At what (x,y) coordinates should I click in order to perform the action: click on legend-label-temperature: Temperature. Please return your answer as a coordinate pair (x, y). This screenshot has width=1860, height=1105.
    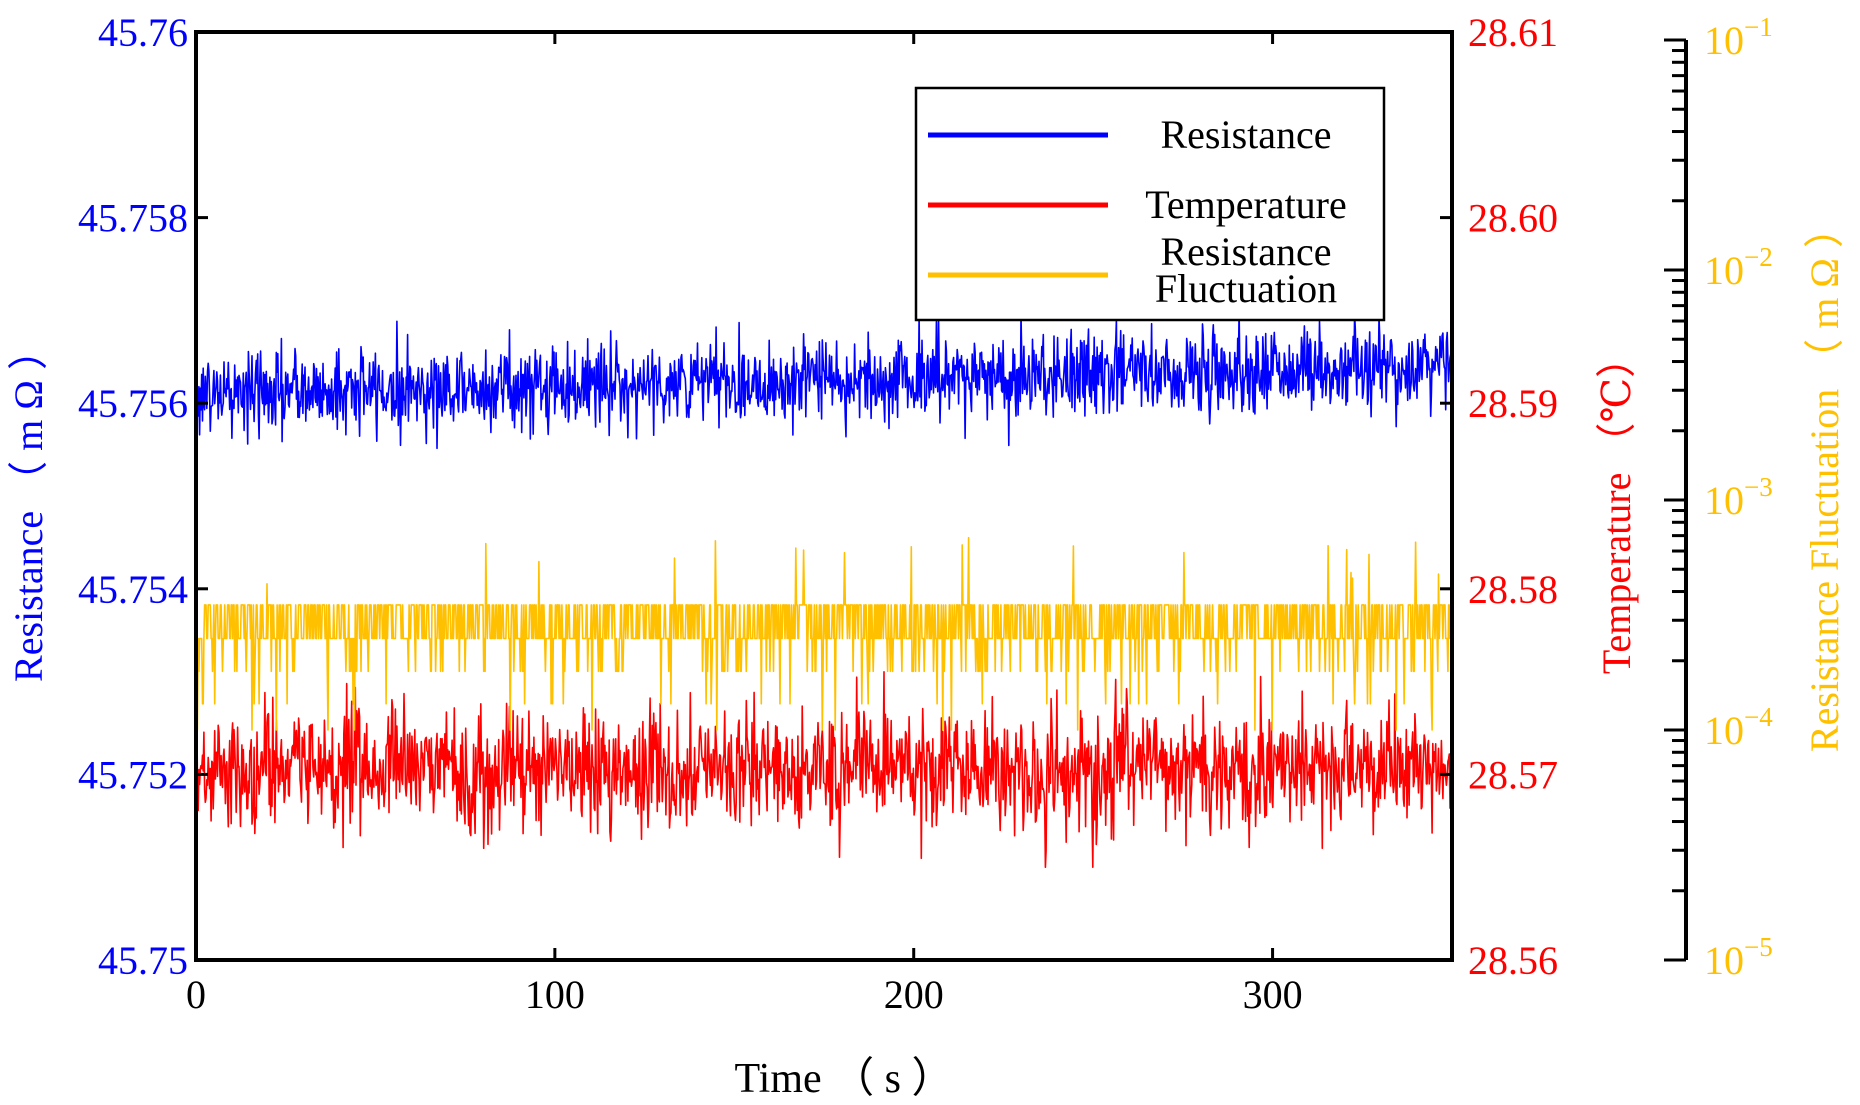
    Looking at the image, I should click on (1246, 204).